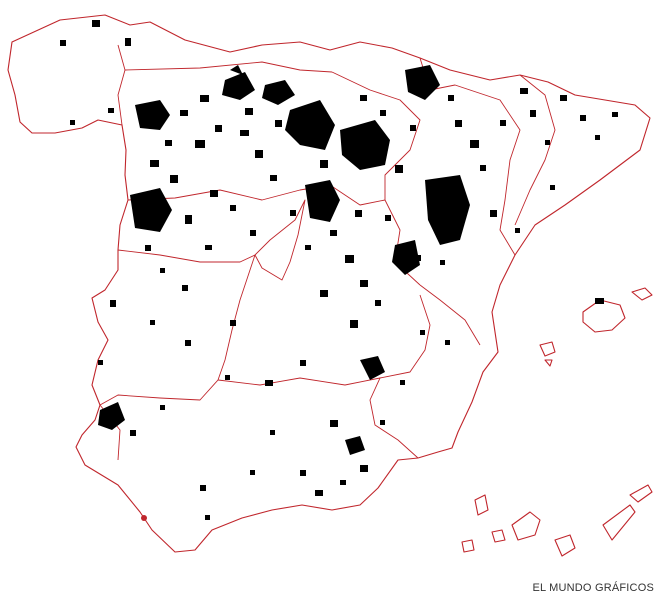 The image size is (660, 599). I want to click on menorca, so click(642, 294).